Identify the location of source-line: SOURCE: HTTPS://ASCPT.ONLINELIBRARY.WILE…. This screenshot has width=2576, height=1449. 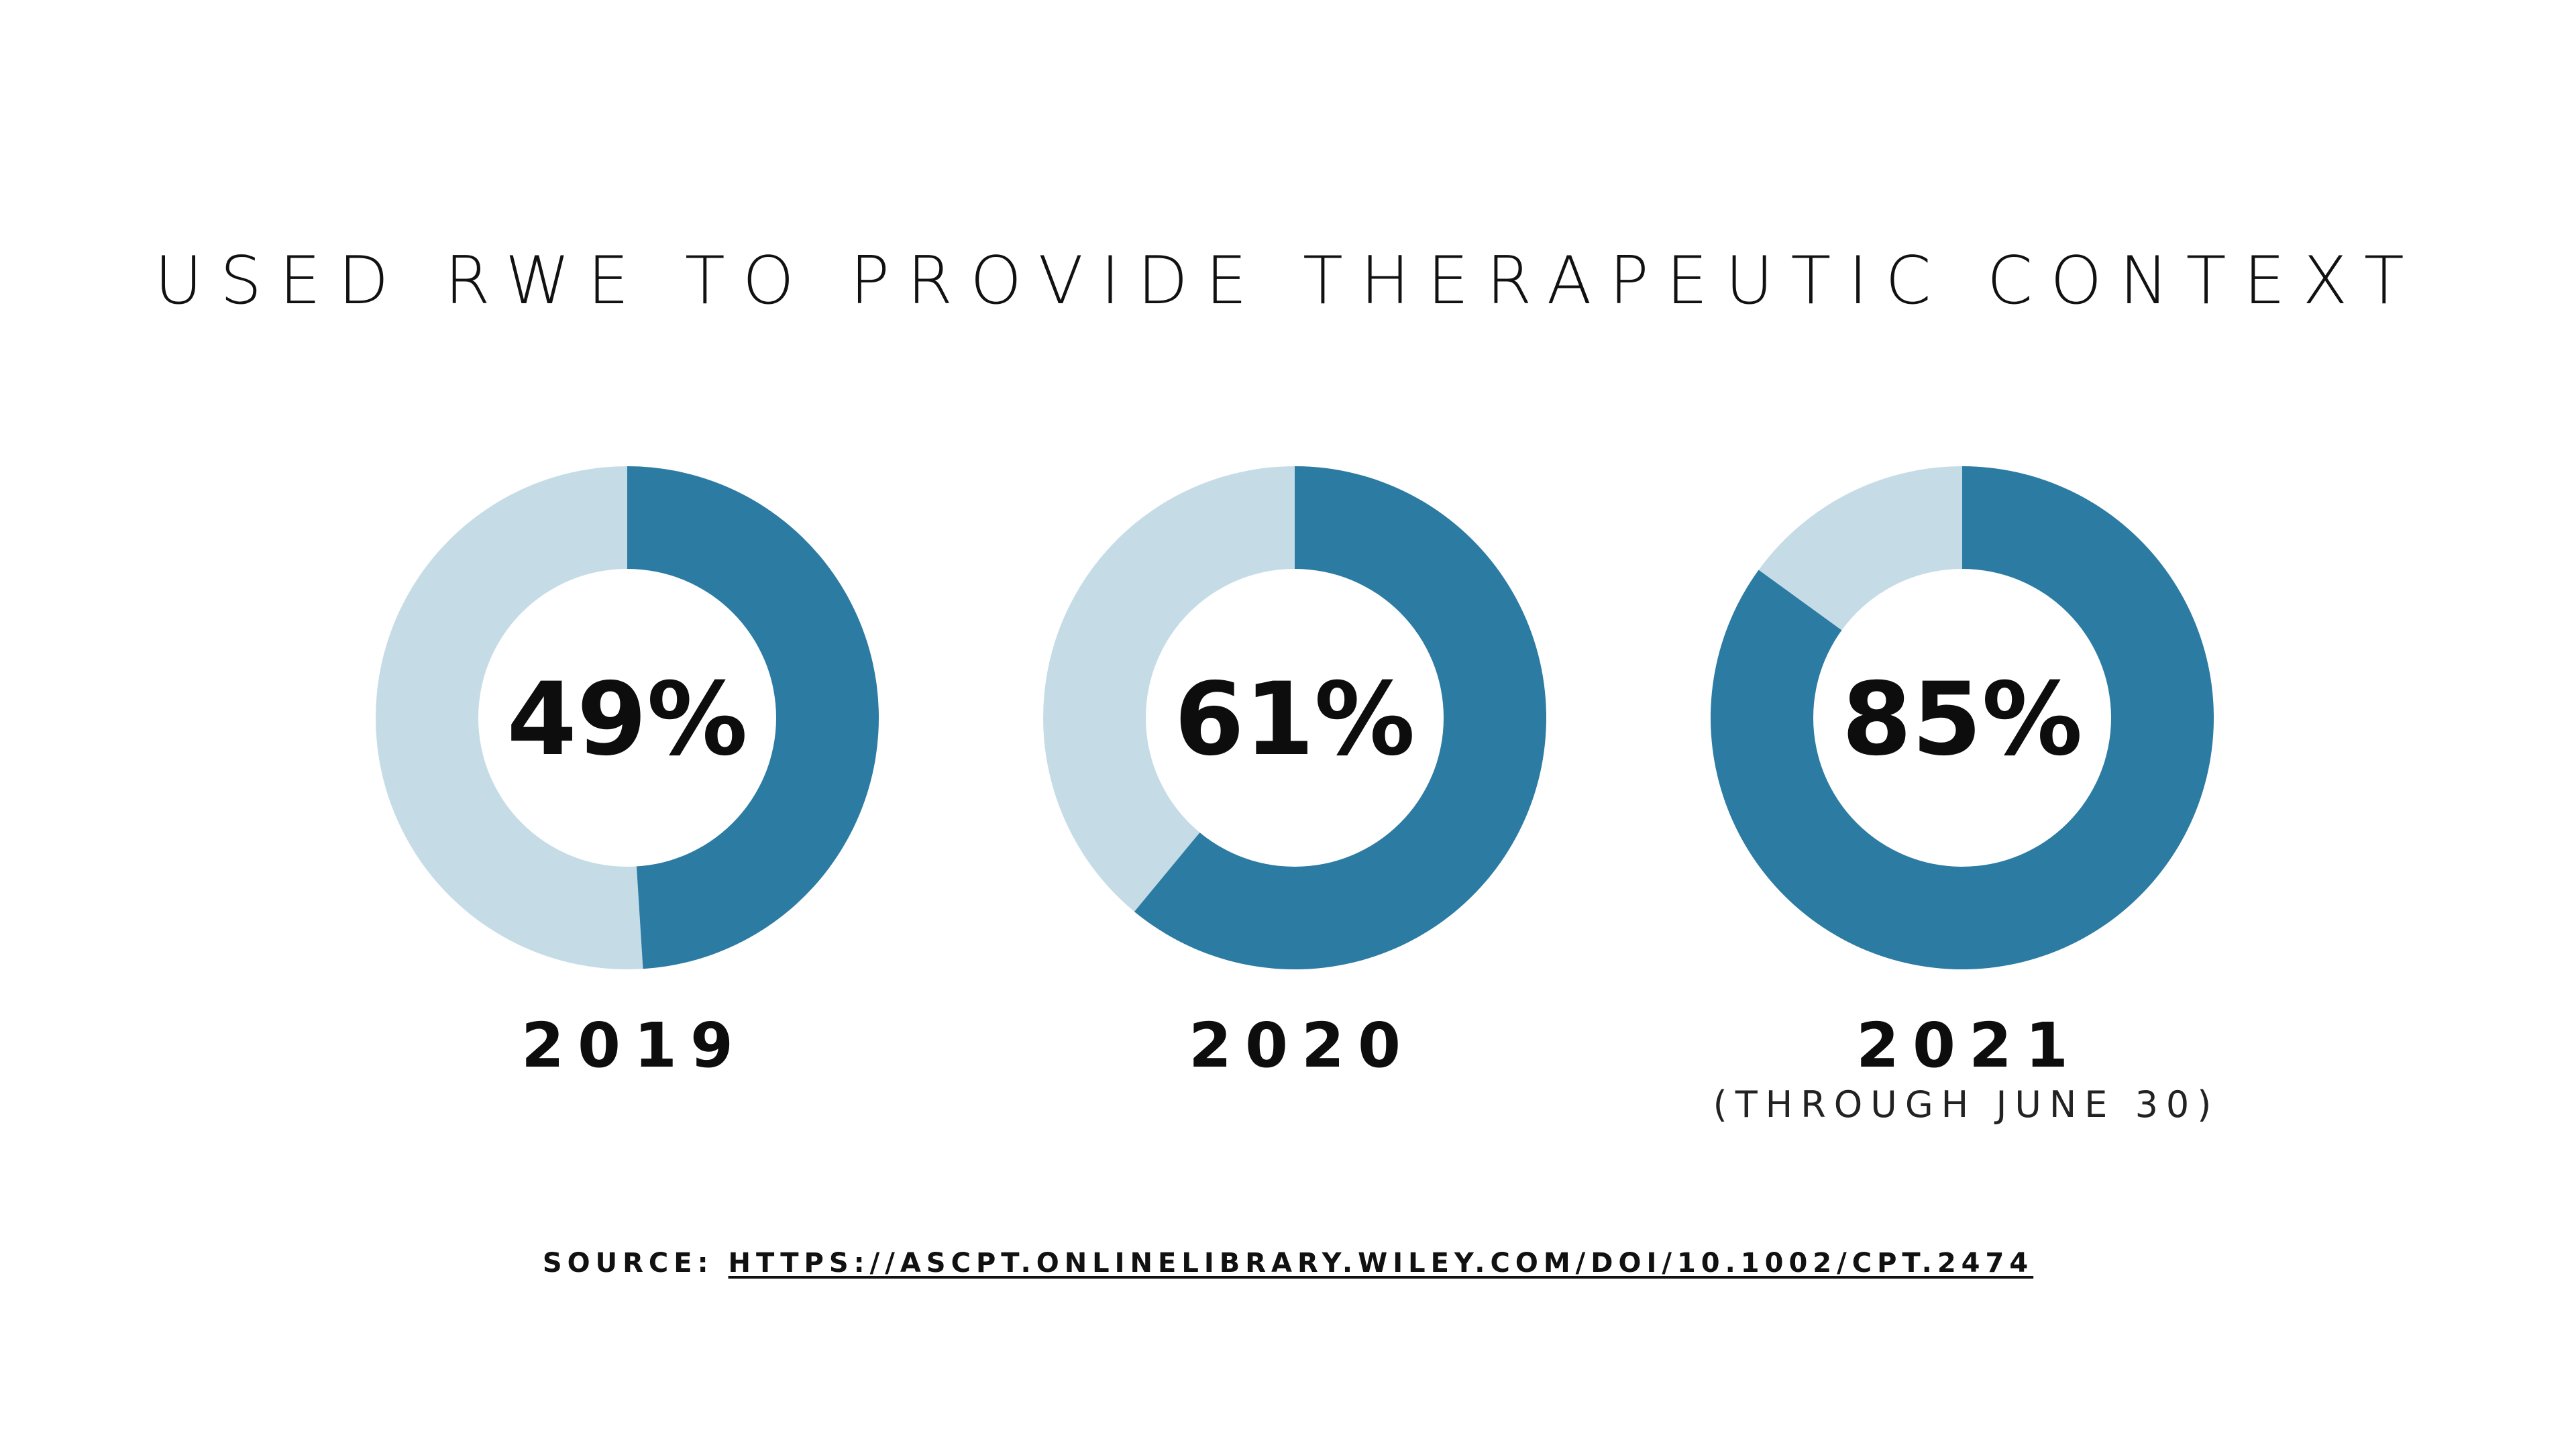
(1288, 1263).